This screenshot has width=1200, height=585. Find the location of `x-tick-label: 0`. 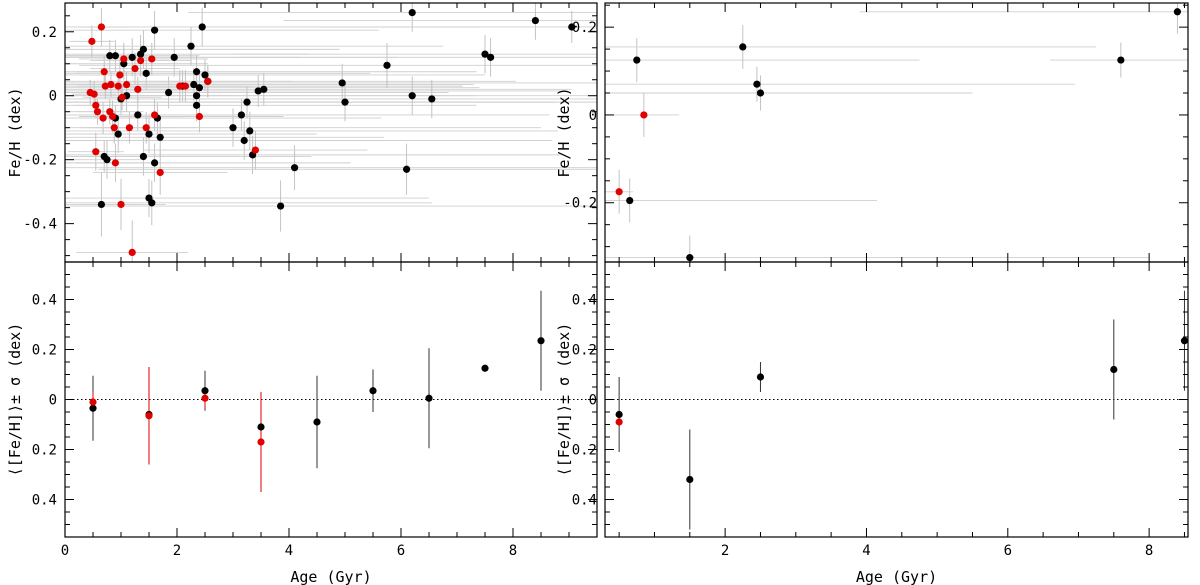

x-tick-label: 0 is located at coordinates (65, 551).